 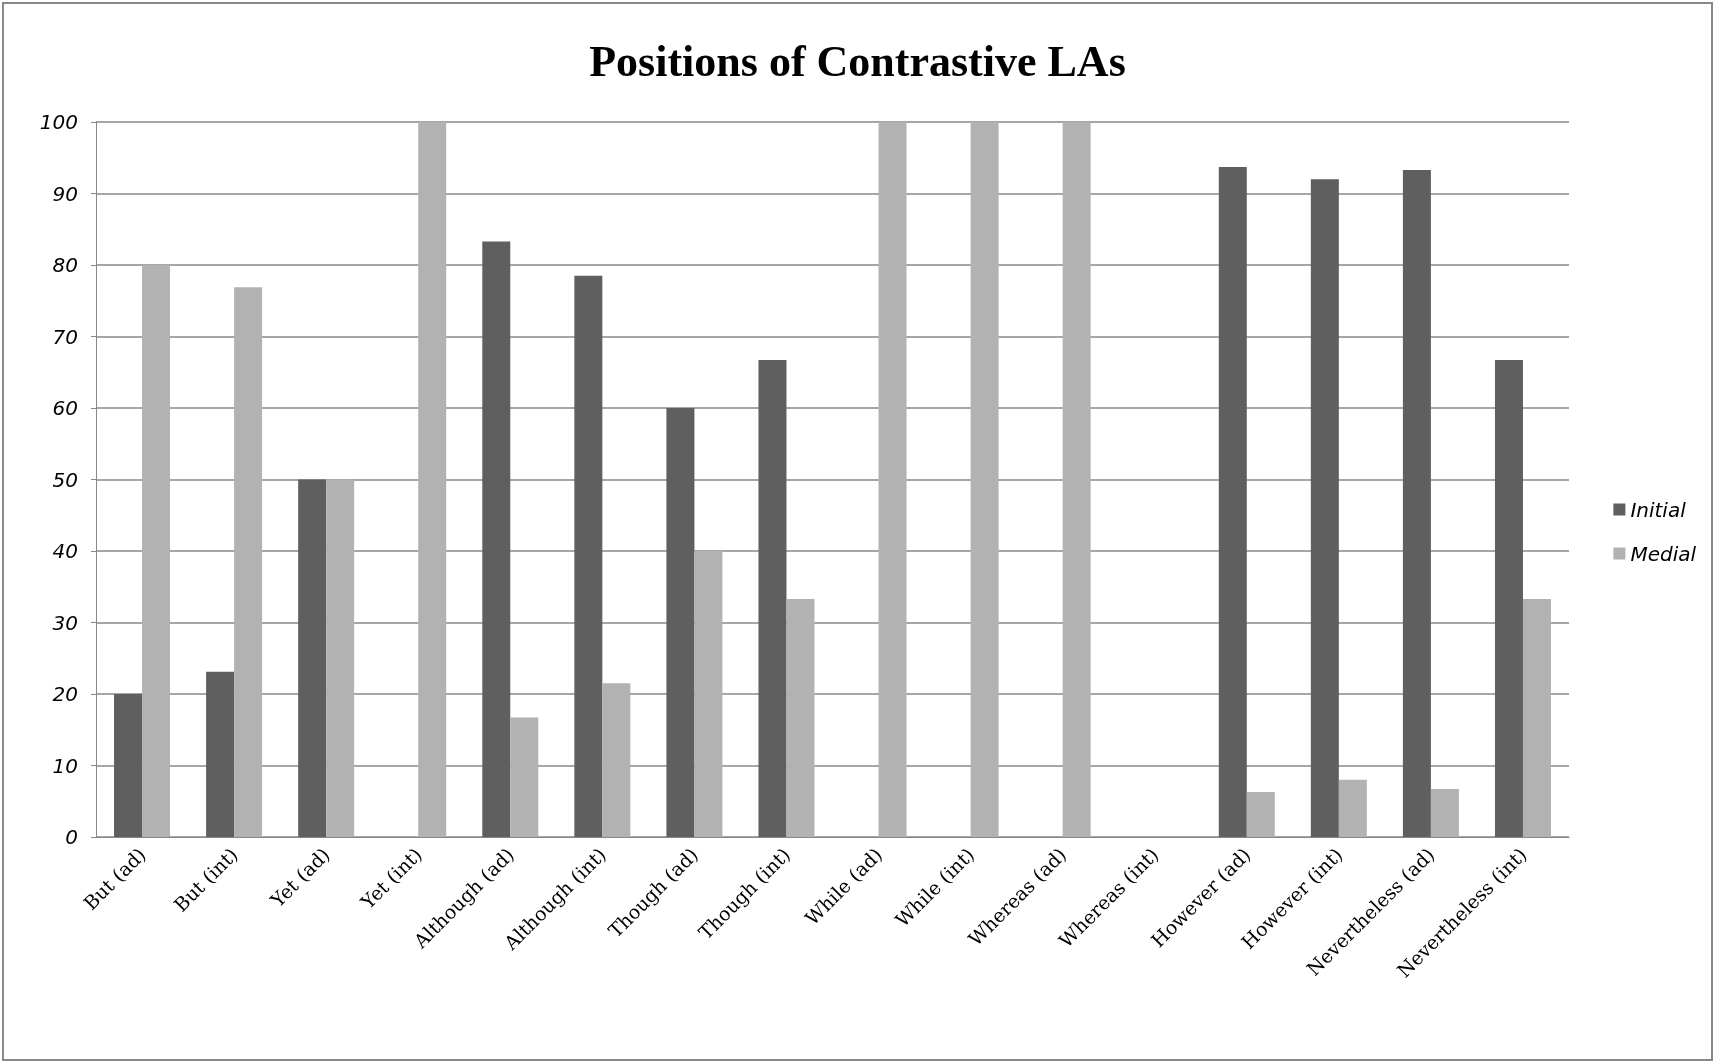 I want to click on legend-label: Medial, so click(x=1663, y=553).